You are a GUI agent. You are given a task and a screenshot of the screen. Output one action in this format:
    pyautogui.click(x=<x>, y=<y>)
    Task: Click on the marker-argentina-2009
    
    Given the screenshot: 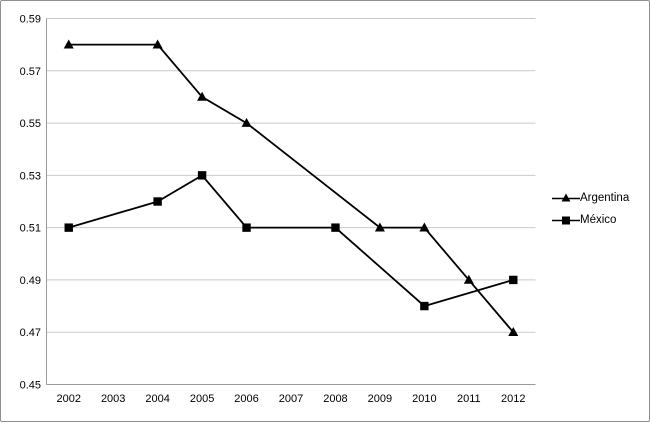 What is the action you would take?
    pyautogui.click(x=379, y=227)
    